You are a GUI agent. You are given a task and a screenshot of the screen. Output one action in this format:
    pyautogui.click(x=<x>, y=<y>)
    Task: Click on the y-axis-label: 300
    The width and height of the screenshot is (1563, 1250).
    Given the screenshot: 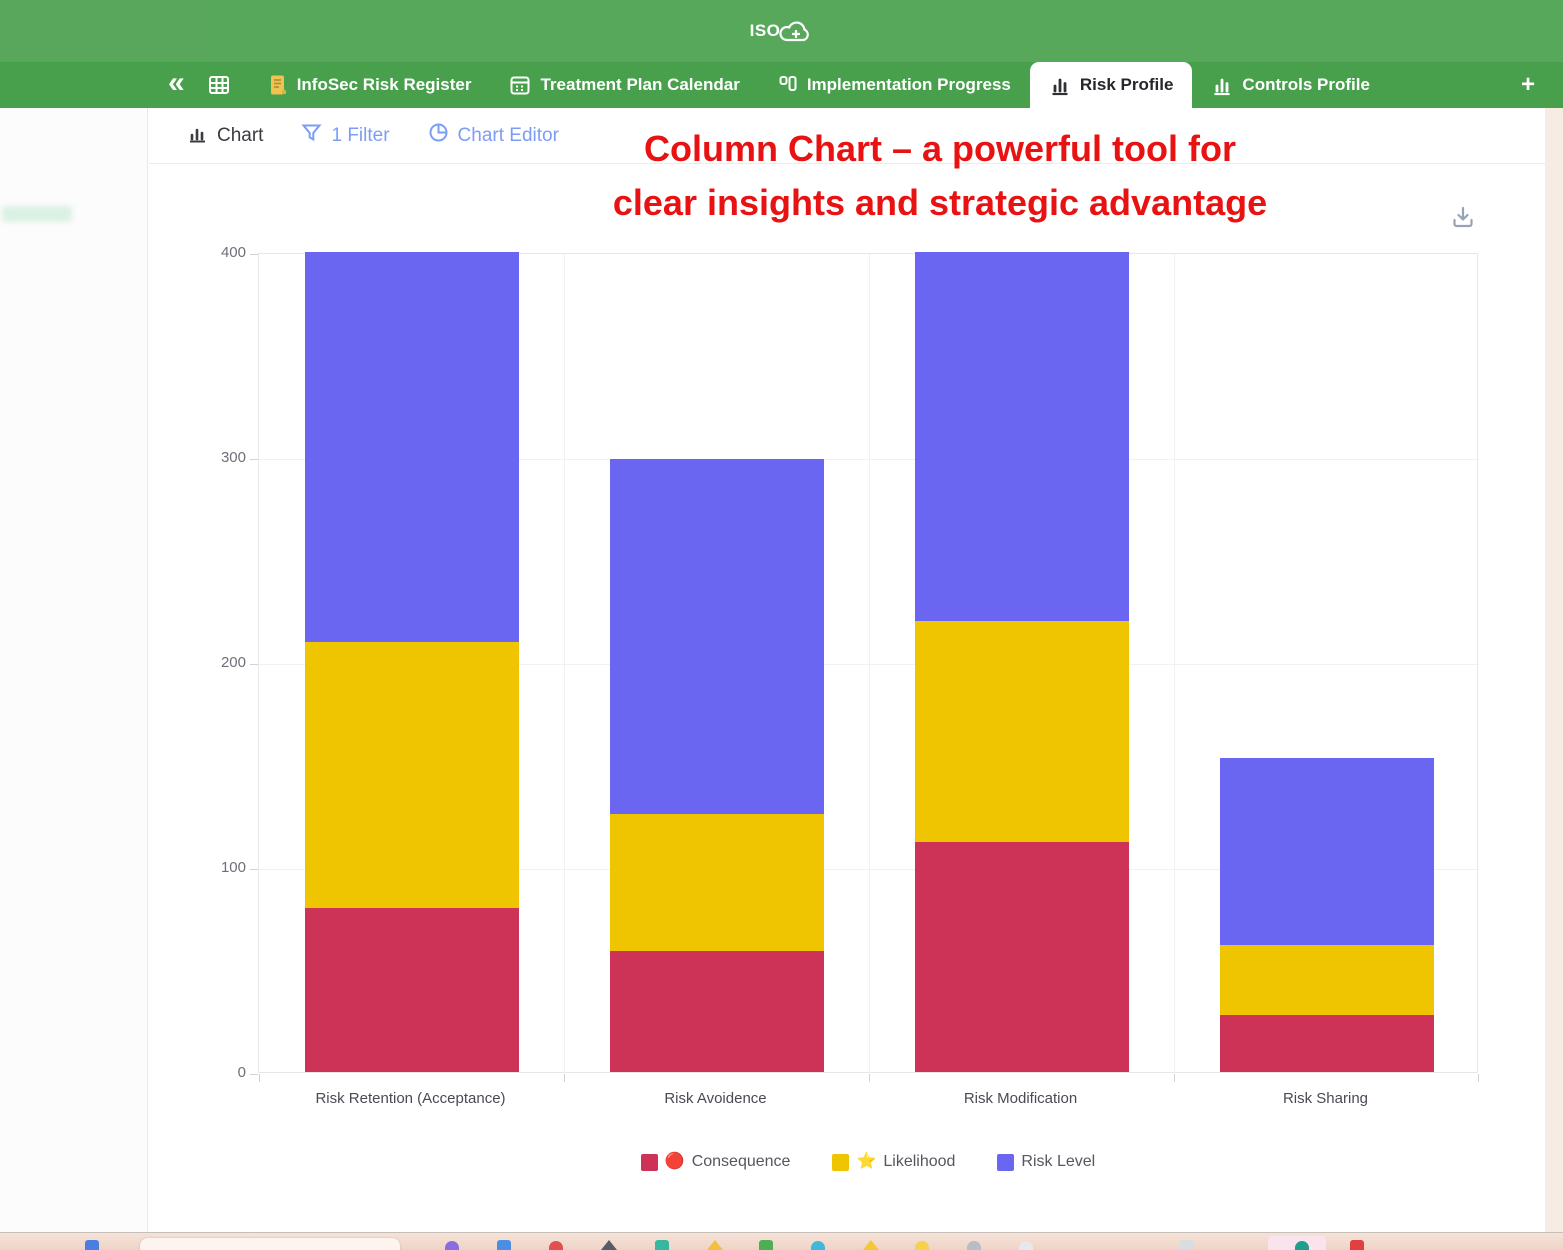 What is the action you would take?
    pyautogui.click(x=233, y=457)
    